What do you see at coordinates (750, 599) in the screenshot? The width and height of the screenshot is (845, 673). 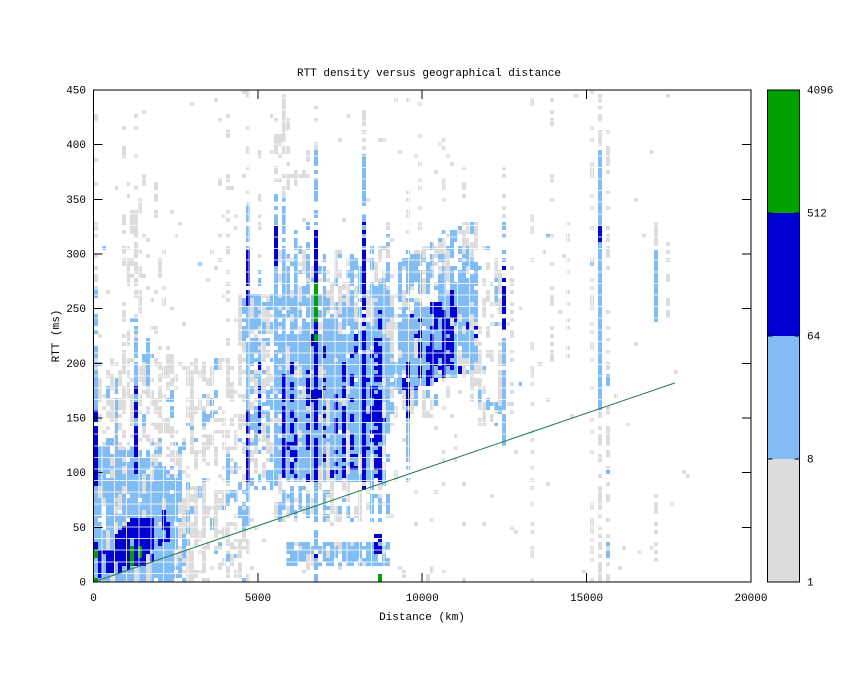 I see `svg-text: 20000` at bounding box center [750, 599].